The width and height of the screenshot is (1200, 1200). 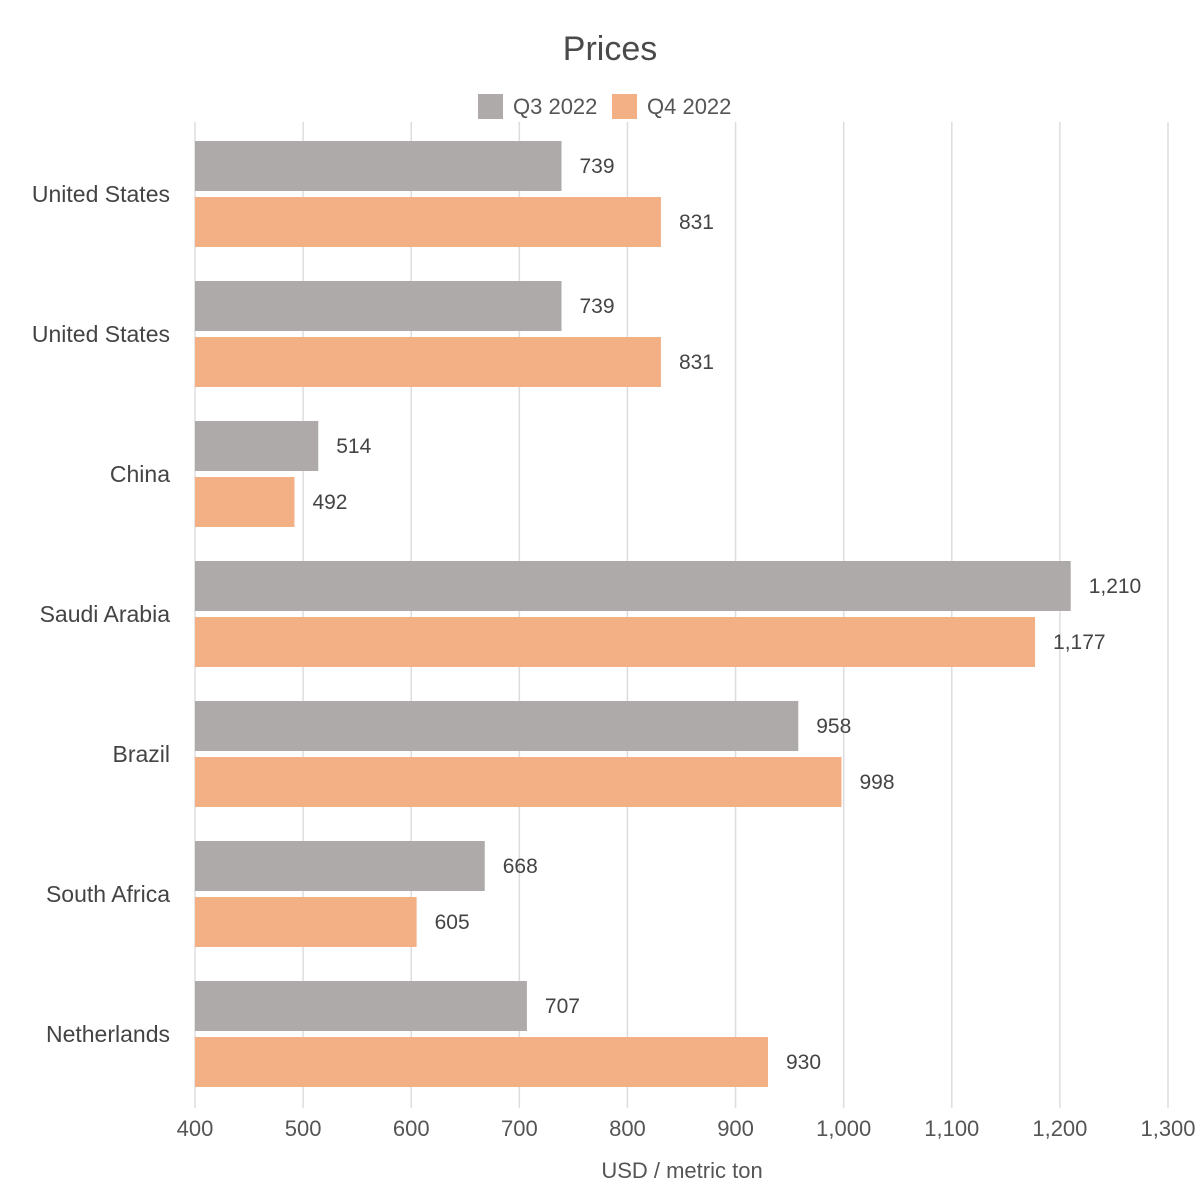 What do you see at coordinates (411, 1128) in the screenshot?
I see `x-tick-label-600: 600` at bounding box center [411, 1128].